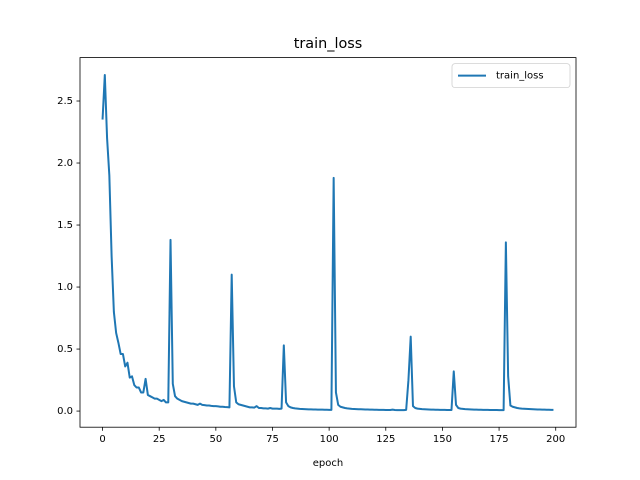  Describe the element at coordinates (442, 439) in the screenshot. I see `x-tick-label: 150` at that location.